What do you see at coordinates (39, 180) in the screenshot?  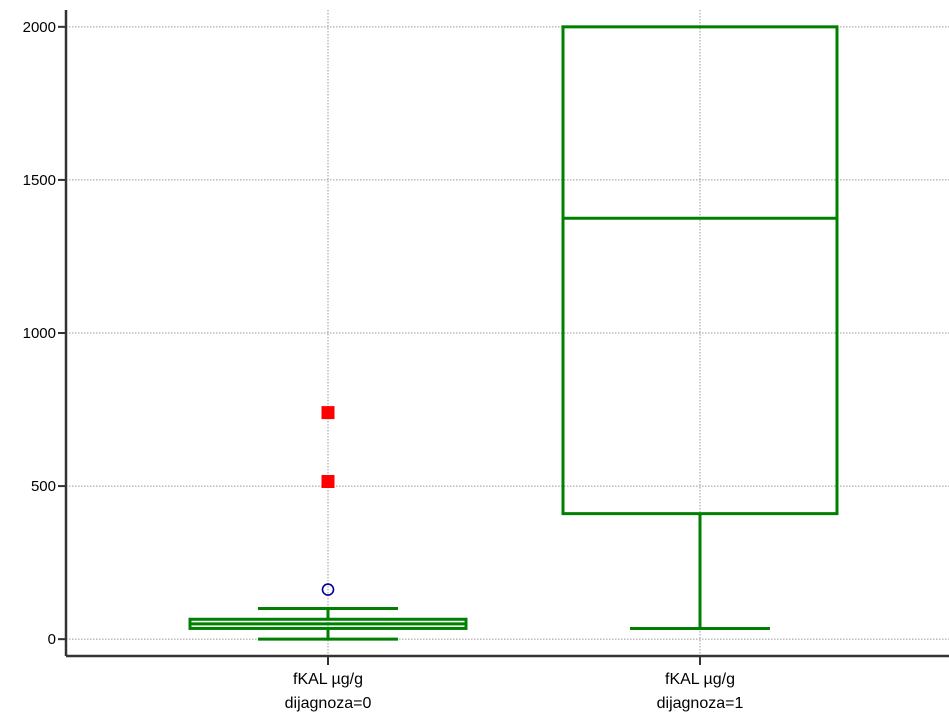 I see `y-tick-label-3: 1500` at bounding box center [39, 180].